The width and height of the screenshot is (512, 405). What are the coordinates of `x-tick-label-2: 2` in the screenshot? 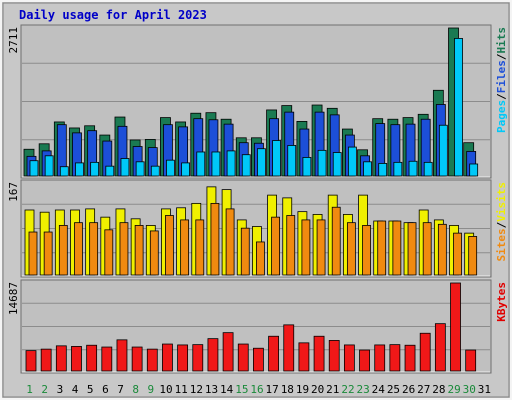 It's located at (44, 389).